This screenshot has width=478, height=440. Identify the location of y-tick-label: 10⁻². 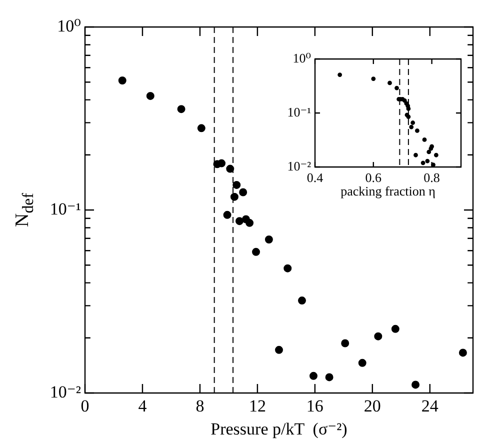
(65, 392).